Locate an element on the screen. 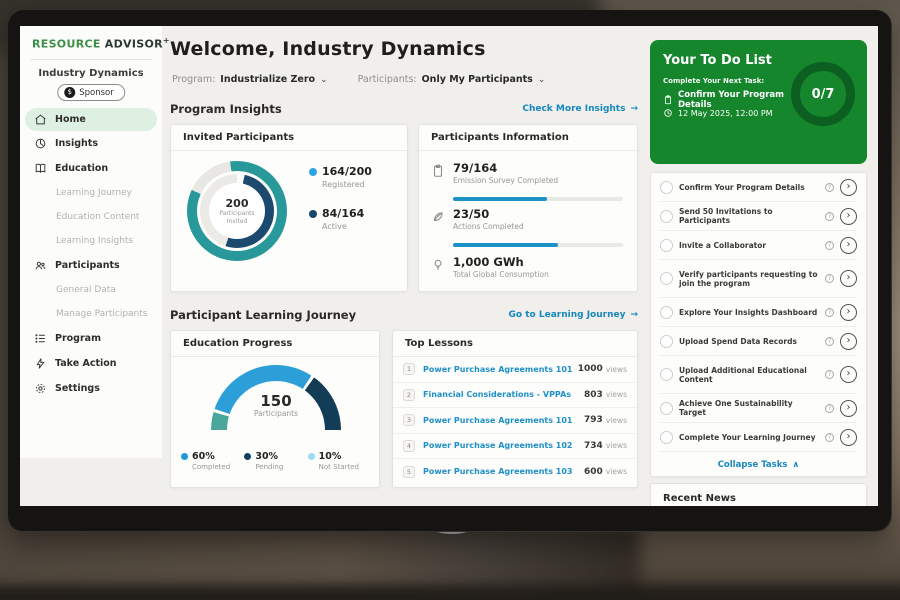  todo-due-label: 12 May 2025, 12:00 PM is located at coordinates (725, 113).